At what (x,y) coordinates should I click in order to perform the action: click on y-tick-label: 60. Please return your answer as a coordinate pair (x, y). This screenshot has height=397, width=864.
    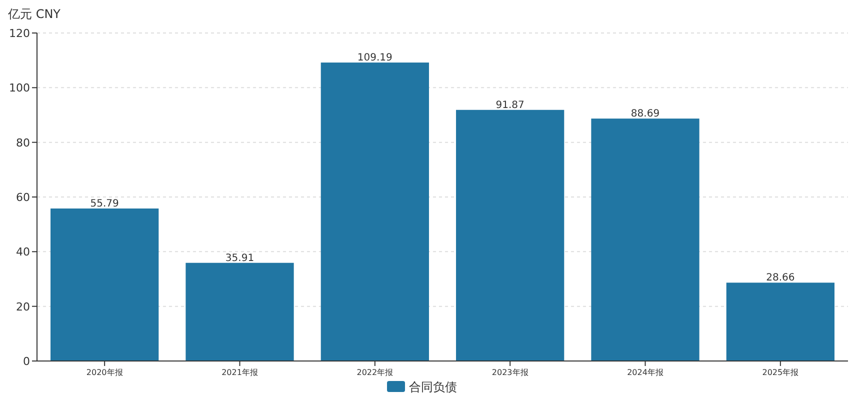
    Looking at the image, I should click on (23, 197).